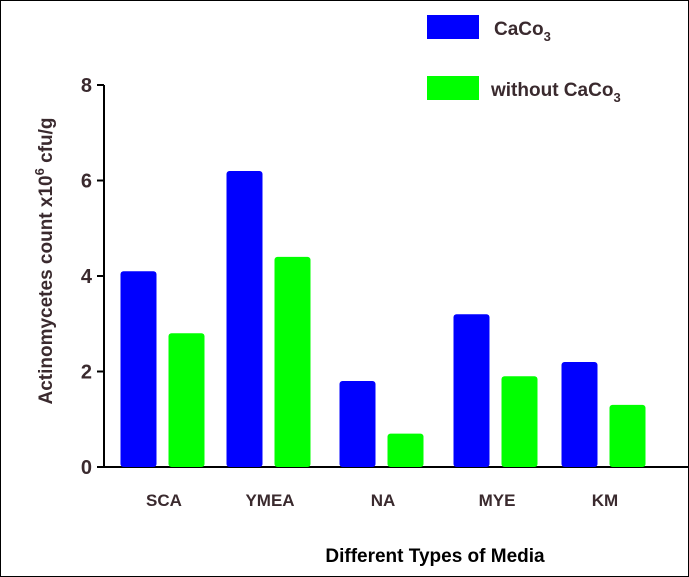  I want to click on bar-sca-caco3, so click(138, 369).